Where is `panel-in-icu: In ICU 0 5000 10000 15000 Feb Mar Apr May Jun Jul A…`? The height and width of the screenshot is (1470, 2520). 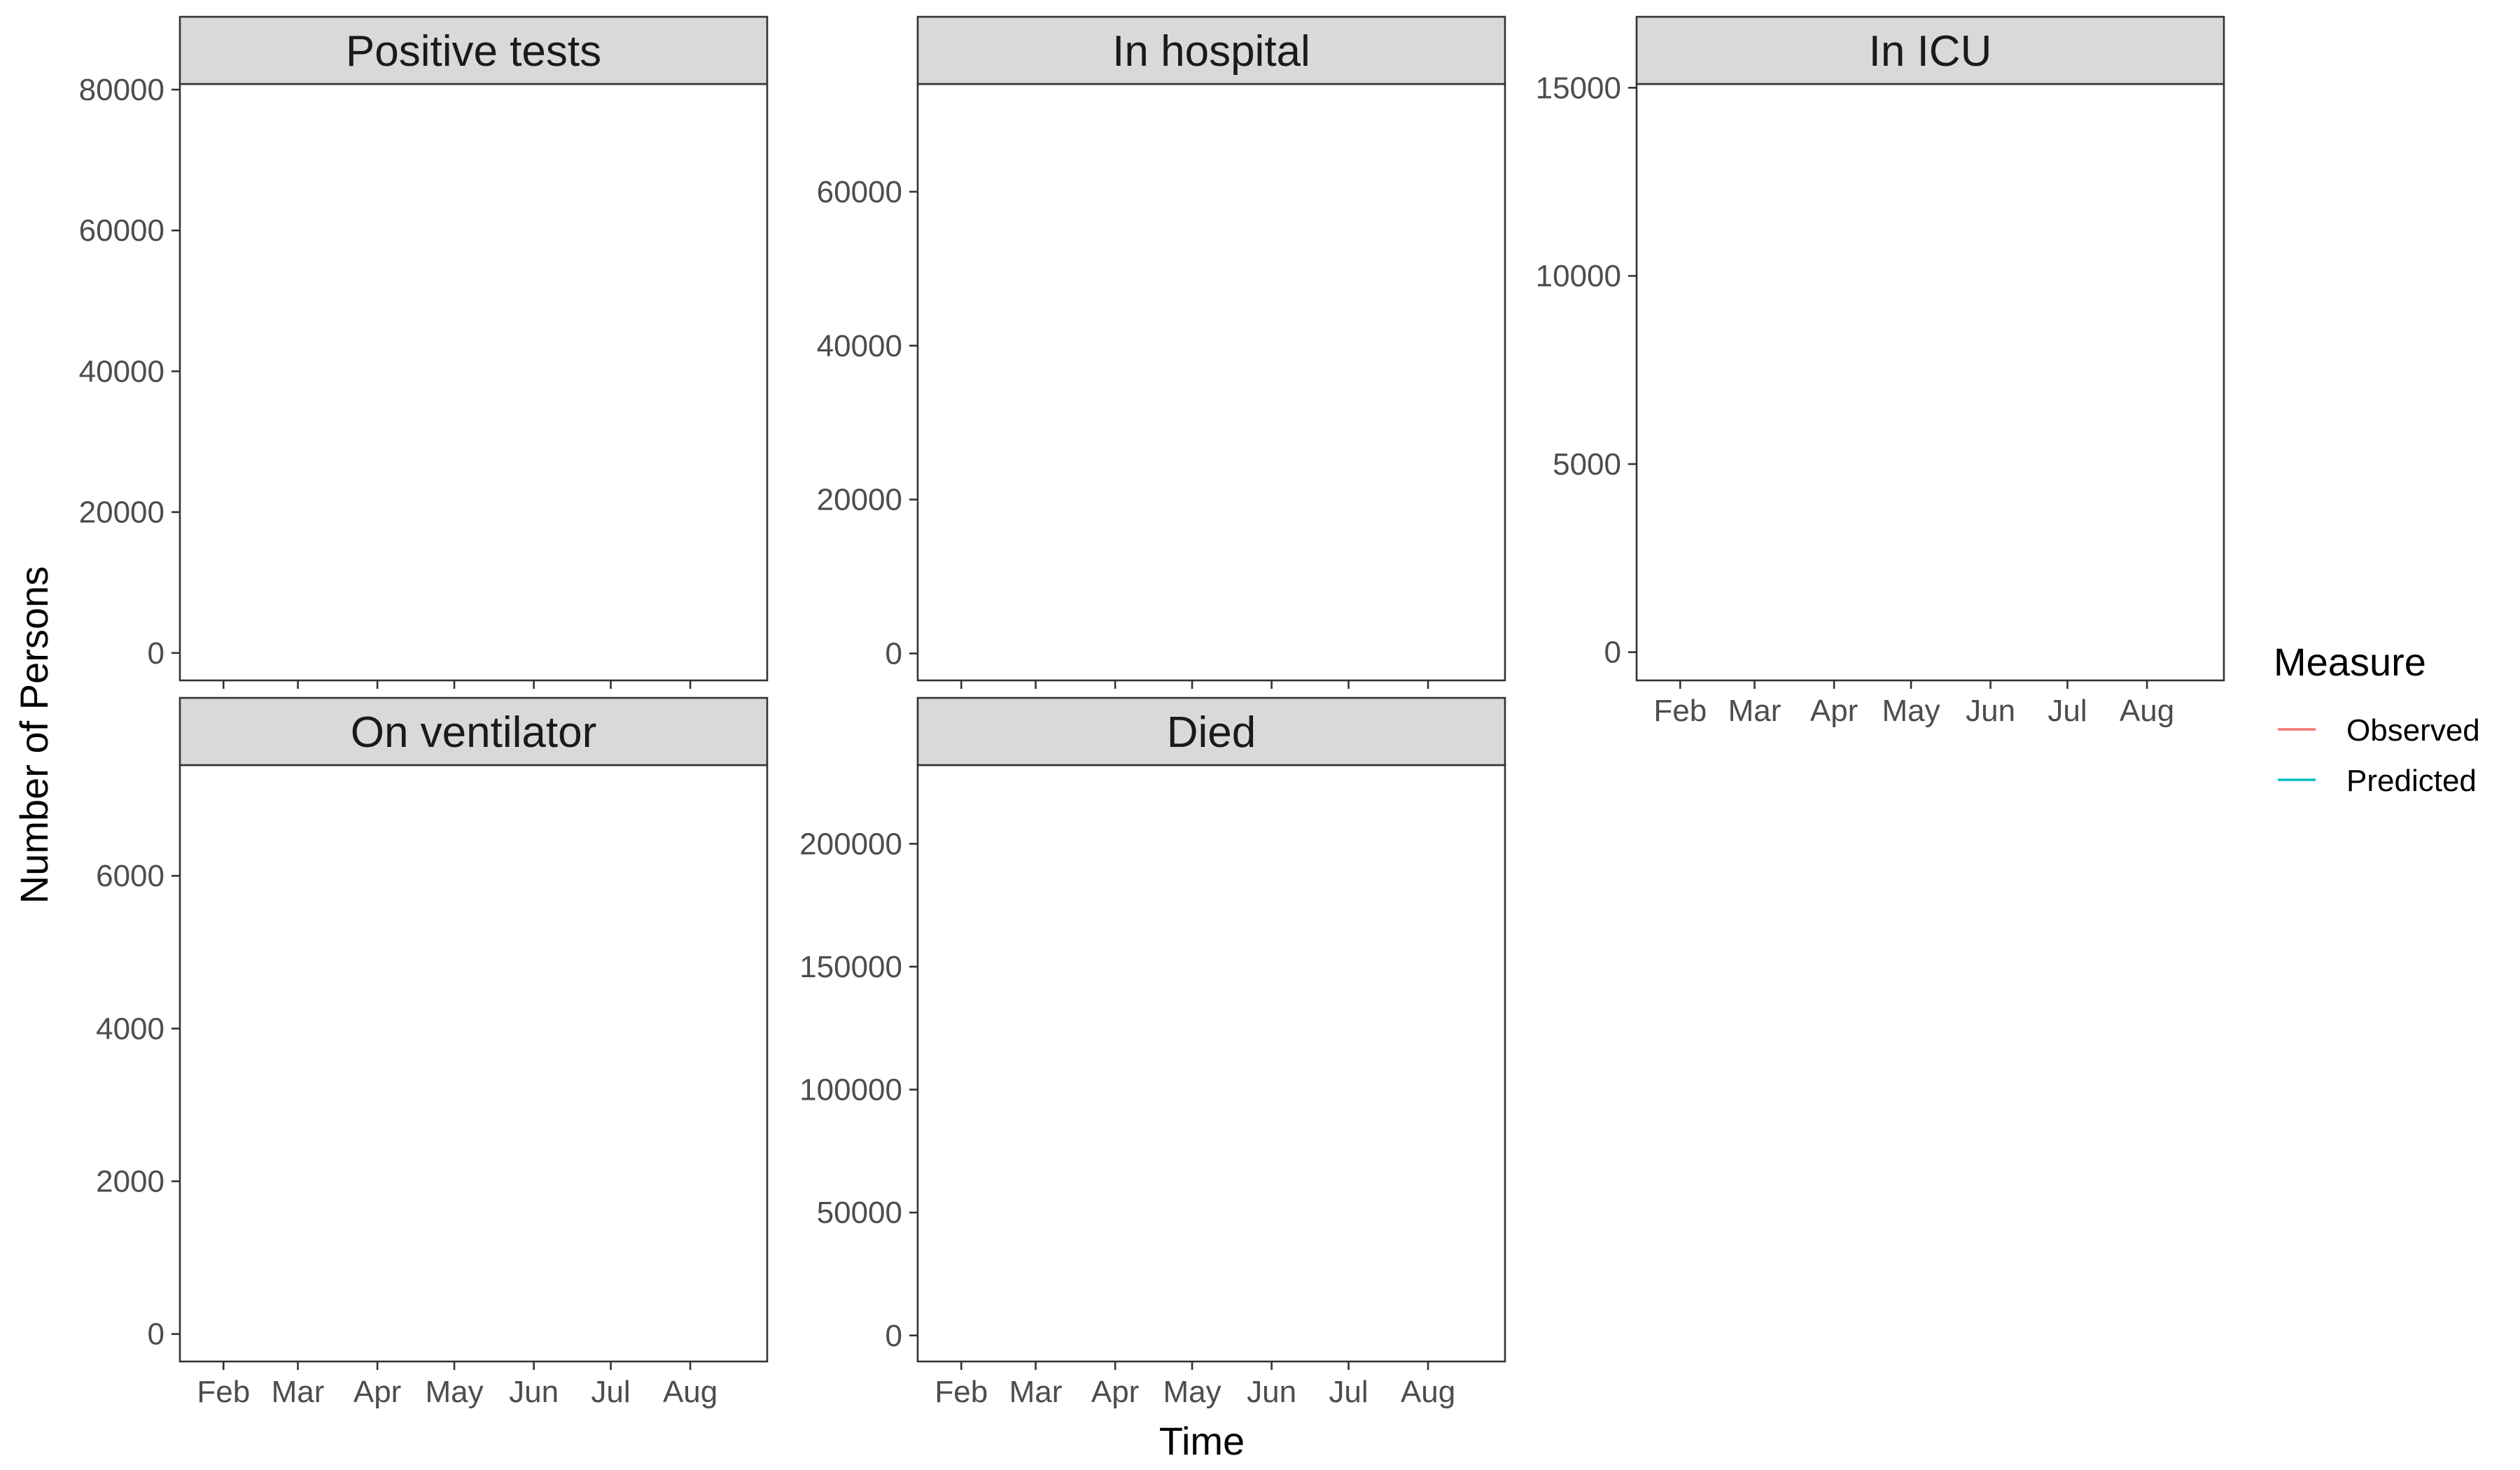 panel-in-icu: In ICU 0 5000 10000 15000 Feb Mar Apr May Jun Jul A… is located at coordinates (1880, 371).